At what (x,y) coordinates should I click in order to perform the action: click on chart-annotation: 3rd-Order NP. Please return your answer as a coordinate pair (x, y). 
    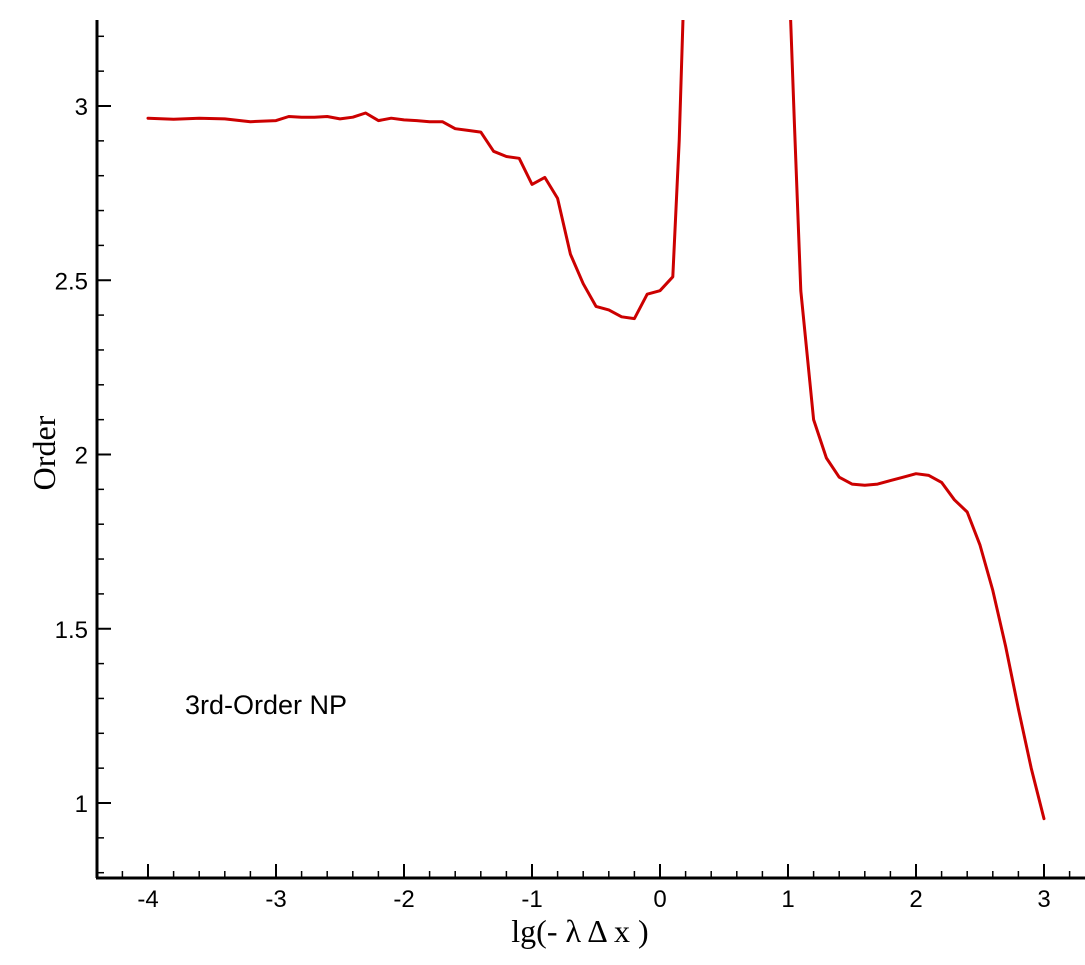
    Looking at the image, I should click on (266, 705).